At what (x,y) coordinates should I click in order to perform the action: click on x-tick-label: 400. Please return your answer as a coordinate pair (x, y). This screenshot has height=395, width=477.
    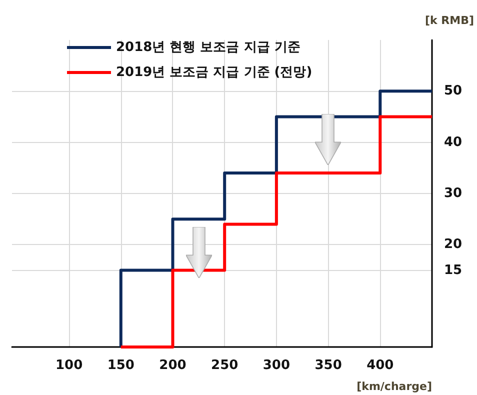
    Looking at the image, I should click on (380, 365).